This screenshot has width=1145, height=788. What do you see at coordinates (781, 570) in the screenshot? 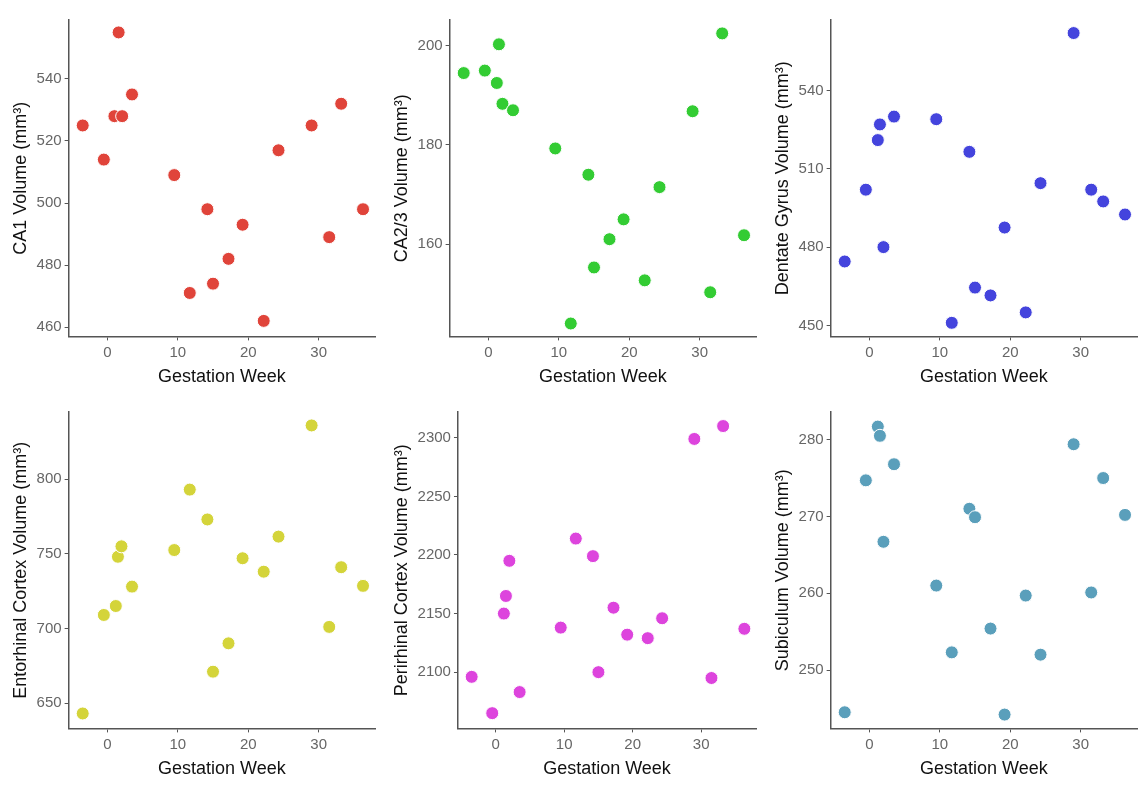
I see `y-axis-title: Subiculum Volume (mm³)` at bounding box center [781, 570].